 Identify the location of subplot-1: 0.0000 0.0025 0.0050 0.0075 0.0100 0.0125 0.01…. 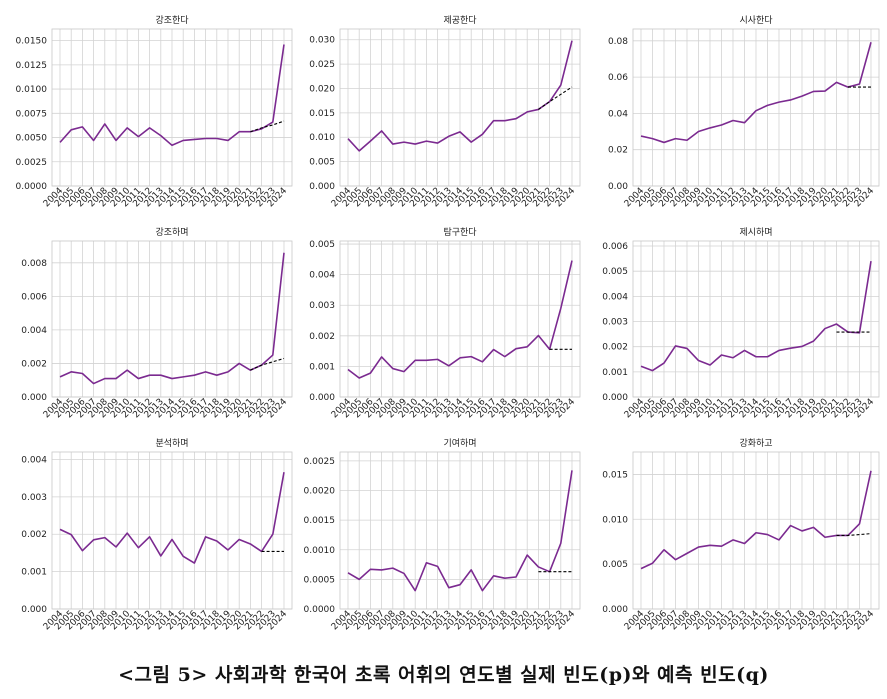
(154, 112).